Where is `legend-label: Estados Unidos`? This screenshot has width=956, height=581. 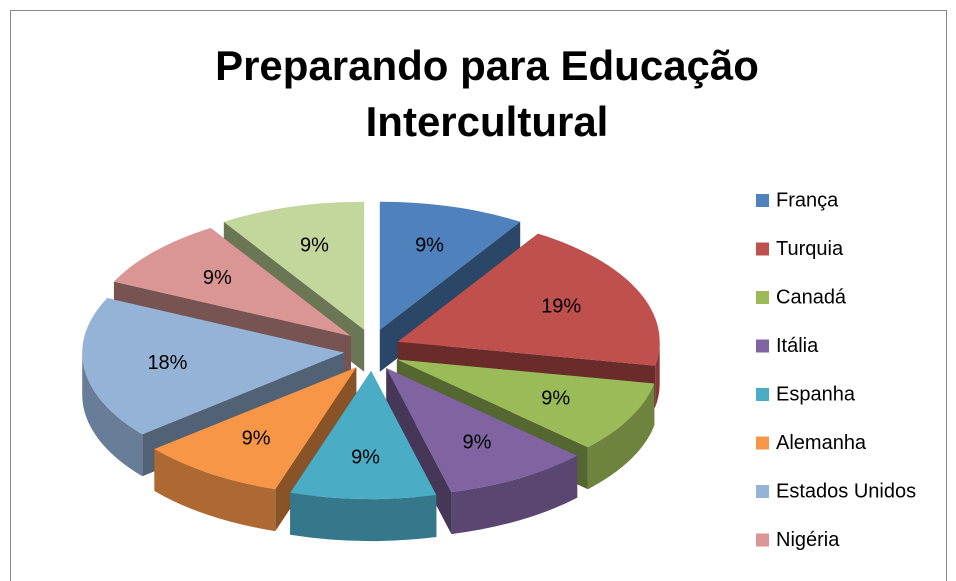
legend-label: Estados Unidos is located at coordinates (846, 491).